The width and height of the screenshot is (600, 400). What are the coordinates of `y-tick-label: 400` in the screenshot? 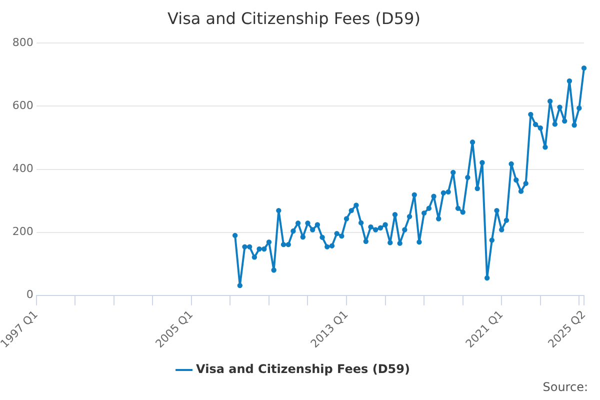 It's located at (23, 169).